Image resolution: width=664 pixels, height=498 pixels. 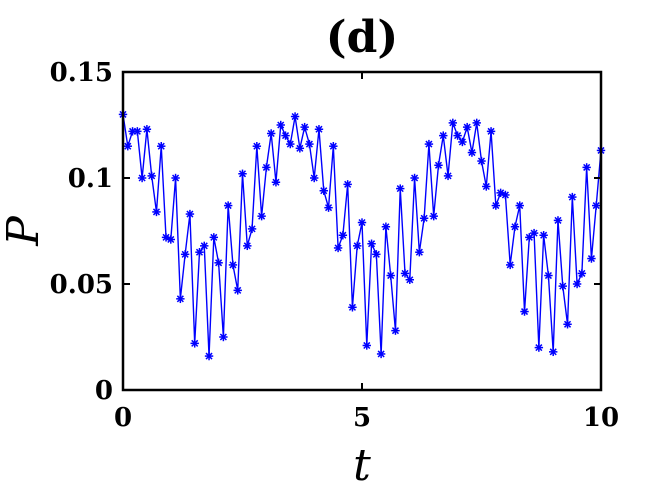 I want to click on y-axis-label: P, so click(x=24, y=231).